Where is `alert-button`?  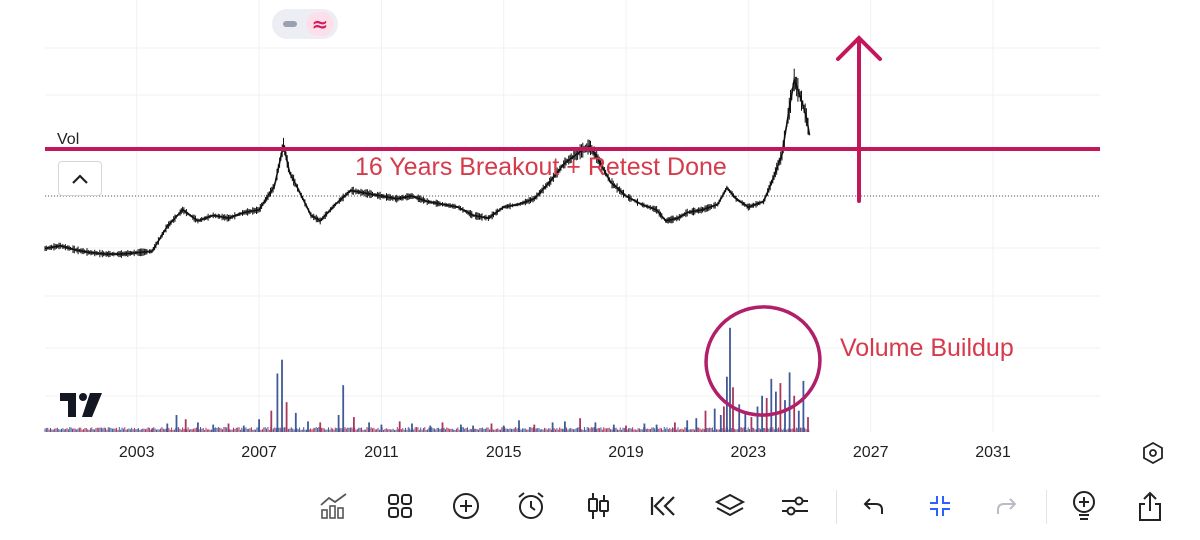 alert-button is located at coordinates (531, 506).